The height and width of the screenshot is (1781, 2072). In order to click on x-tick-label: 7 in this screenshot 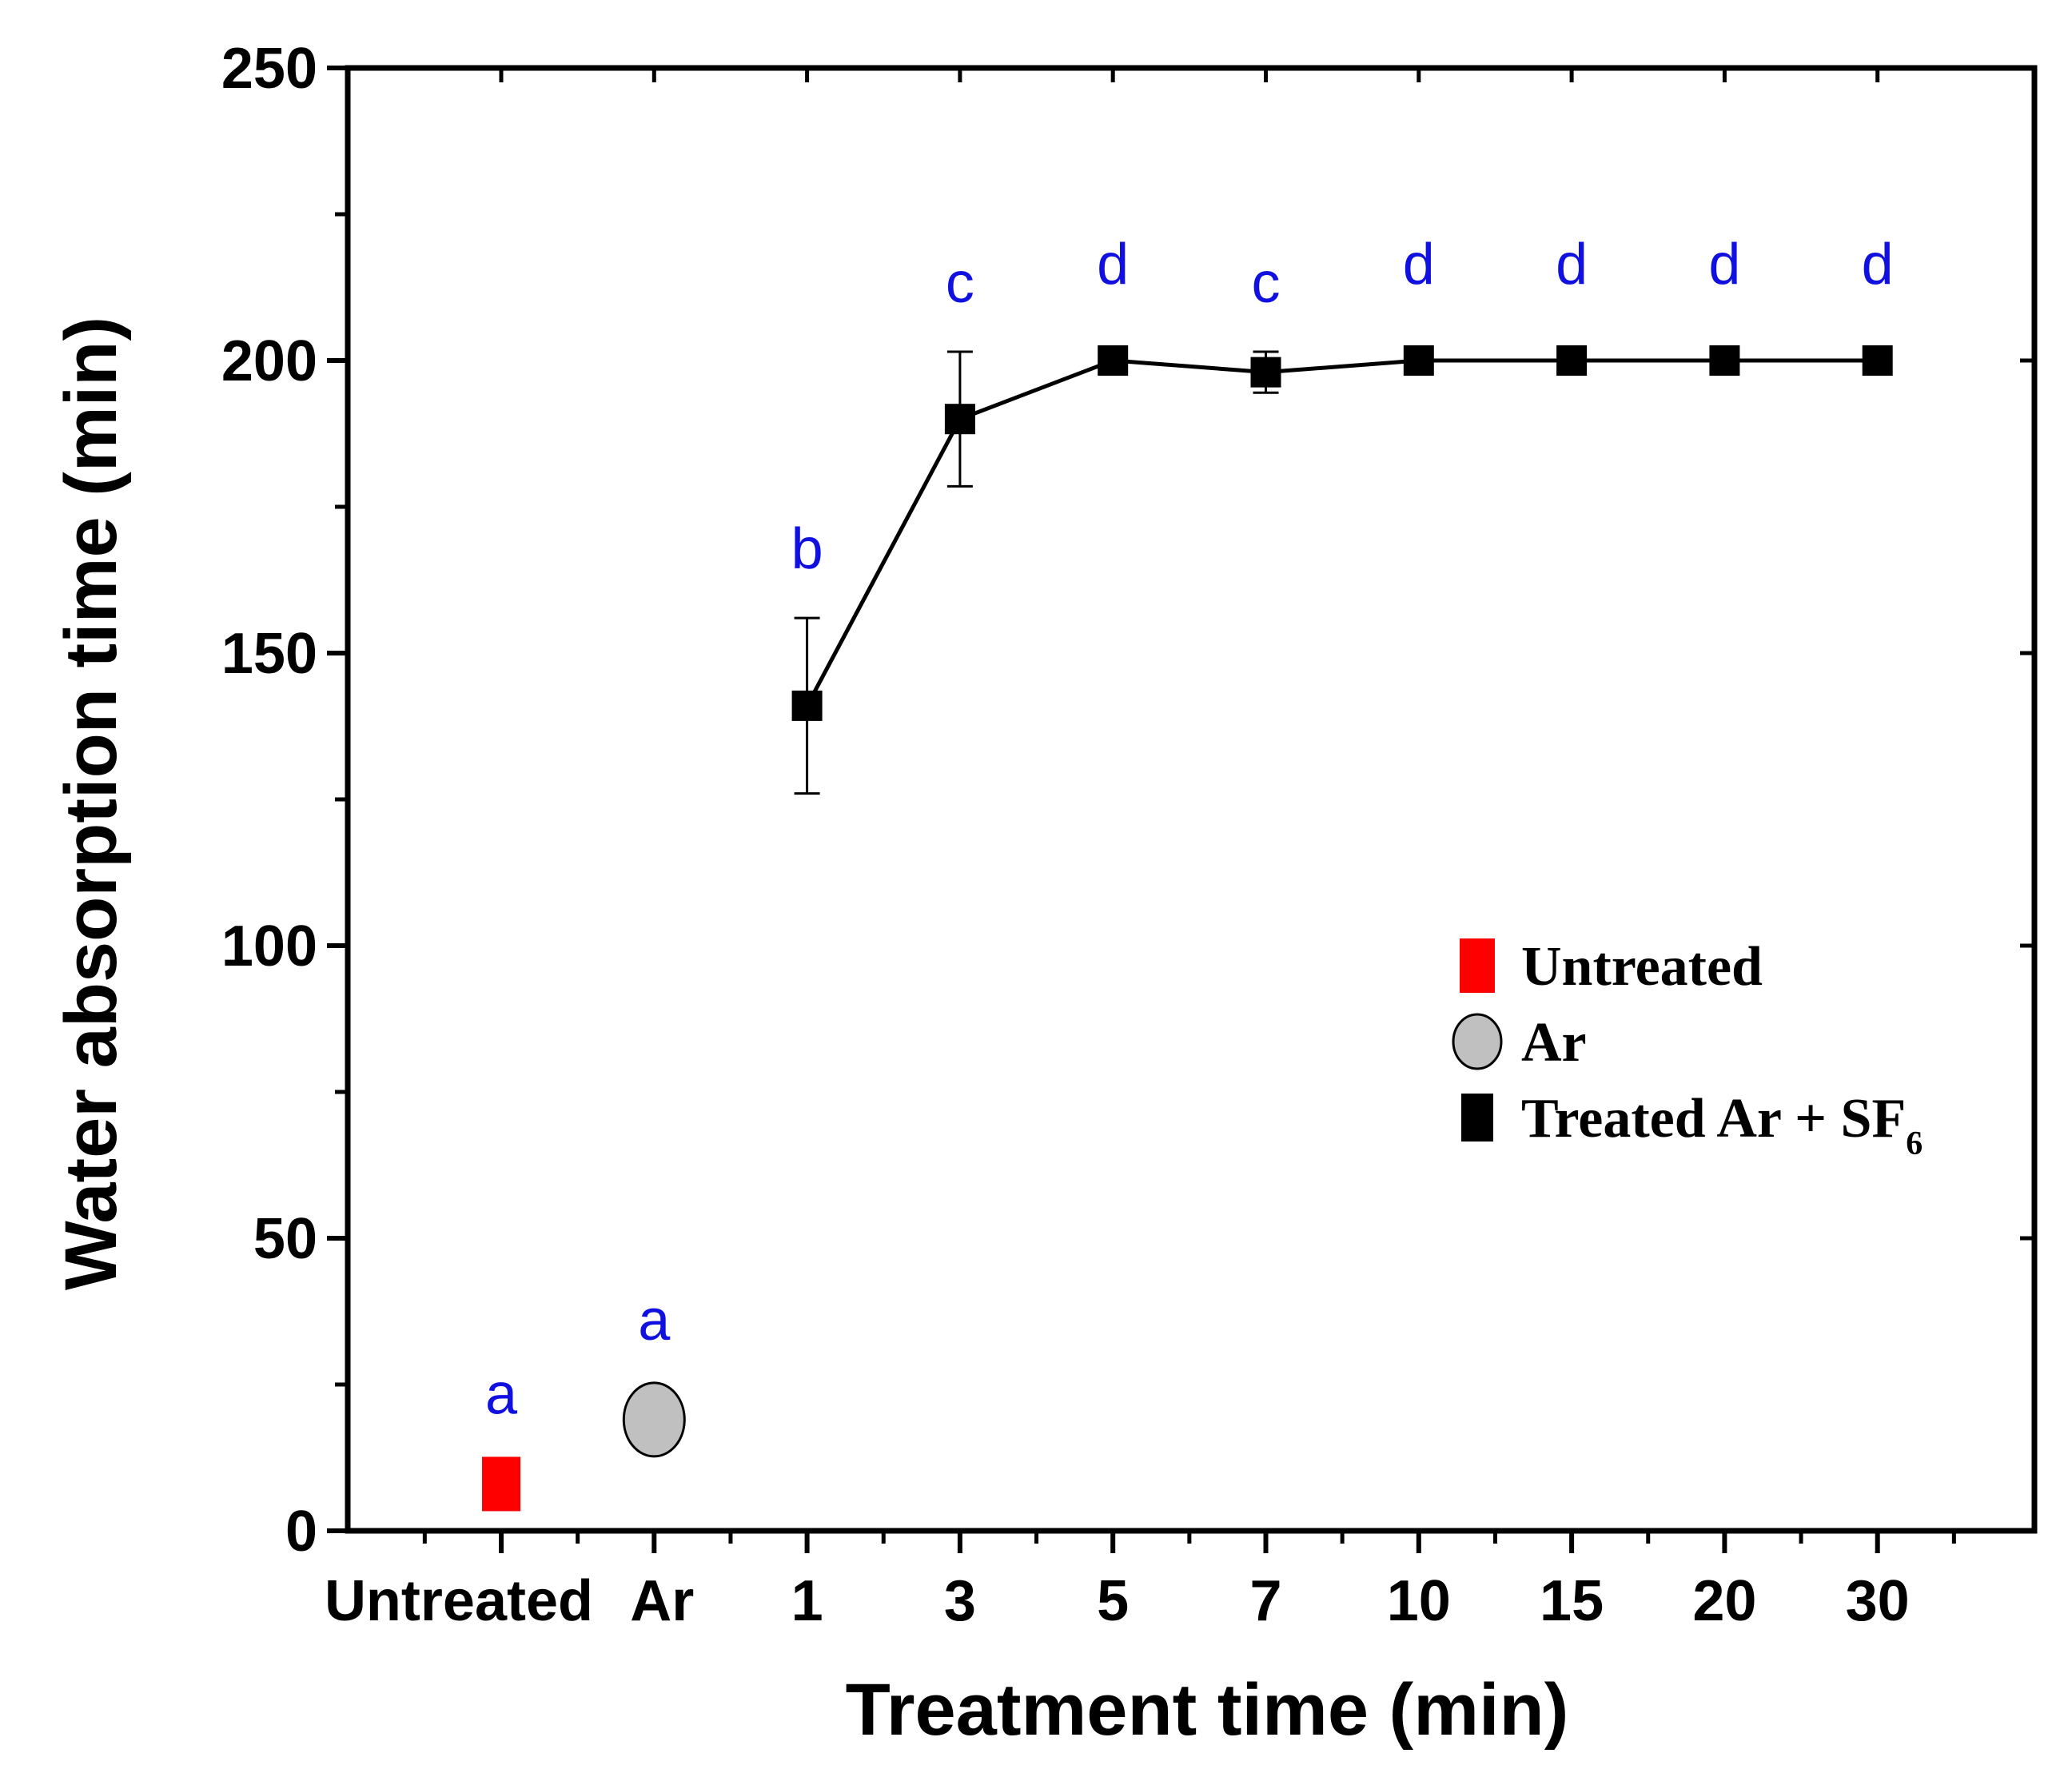, I will do `click(1265, 1601)`.